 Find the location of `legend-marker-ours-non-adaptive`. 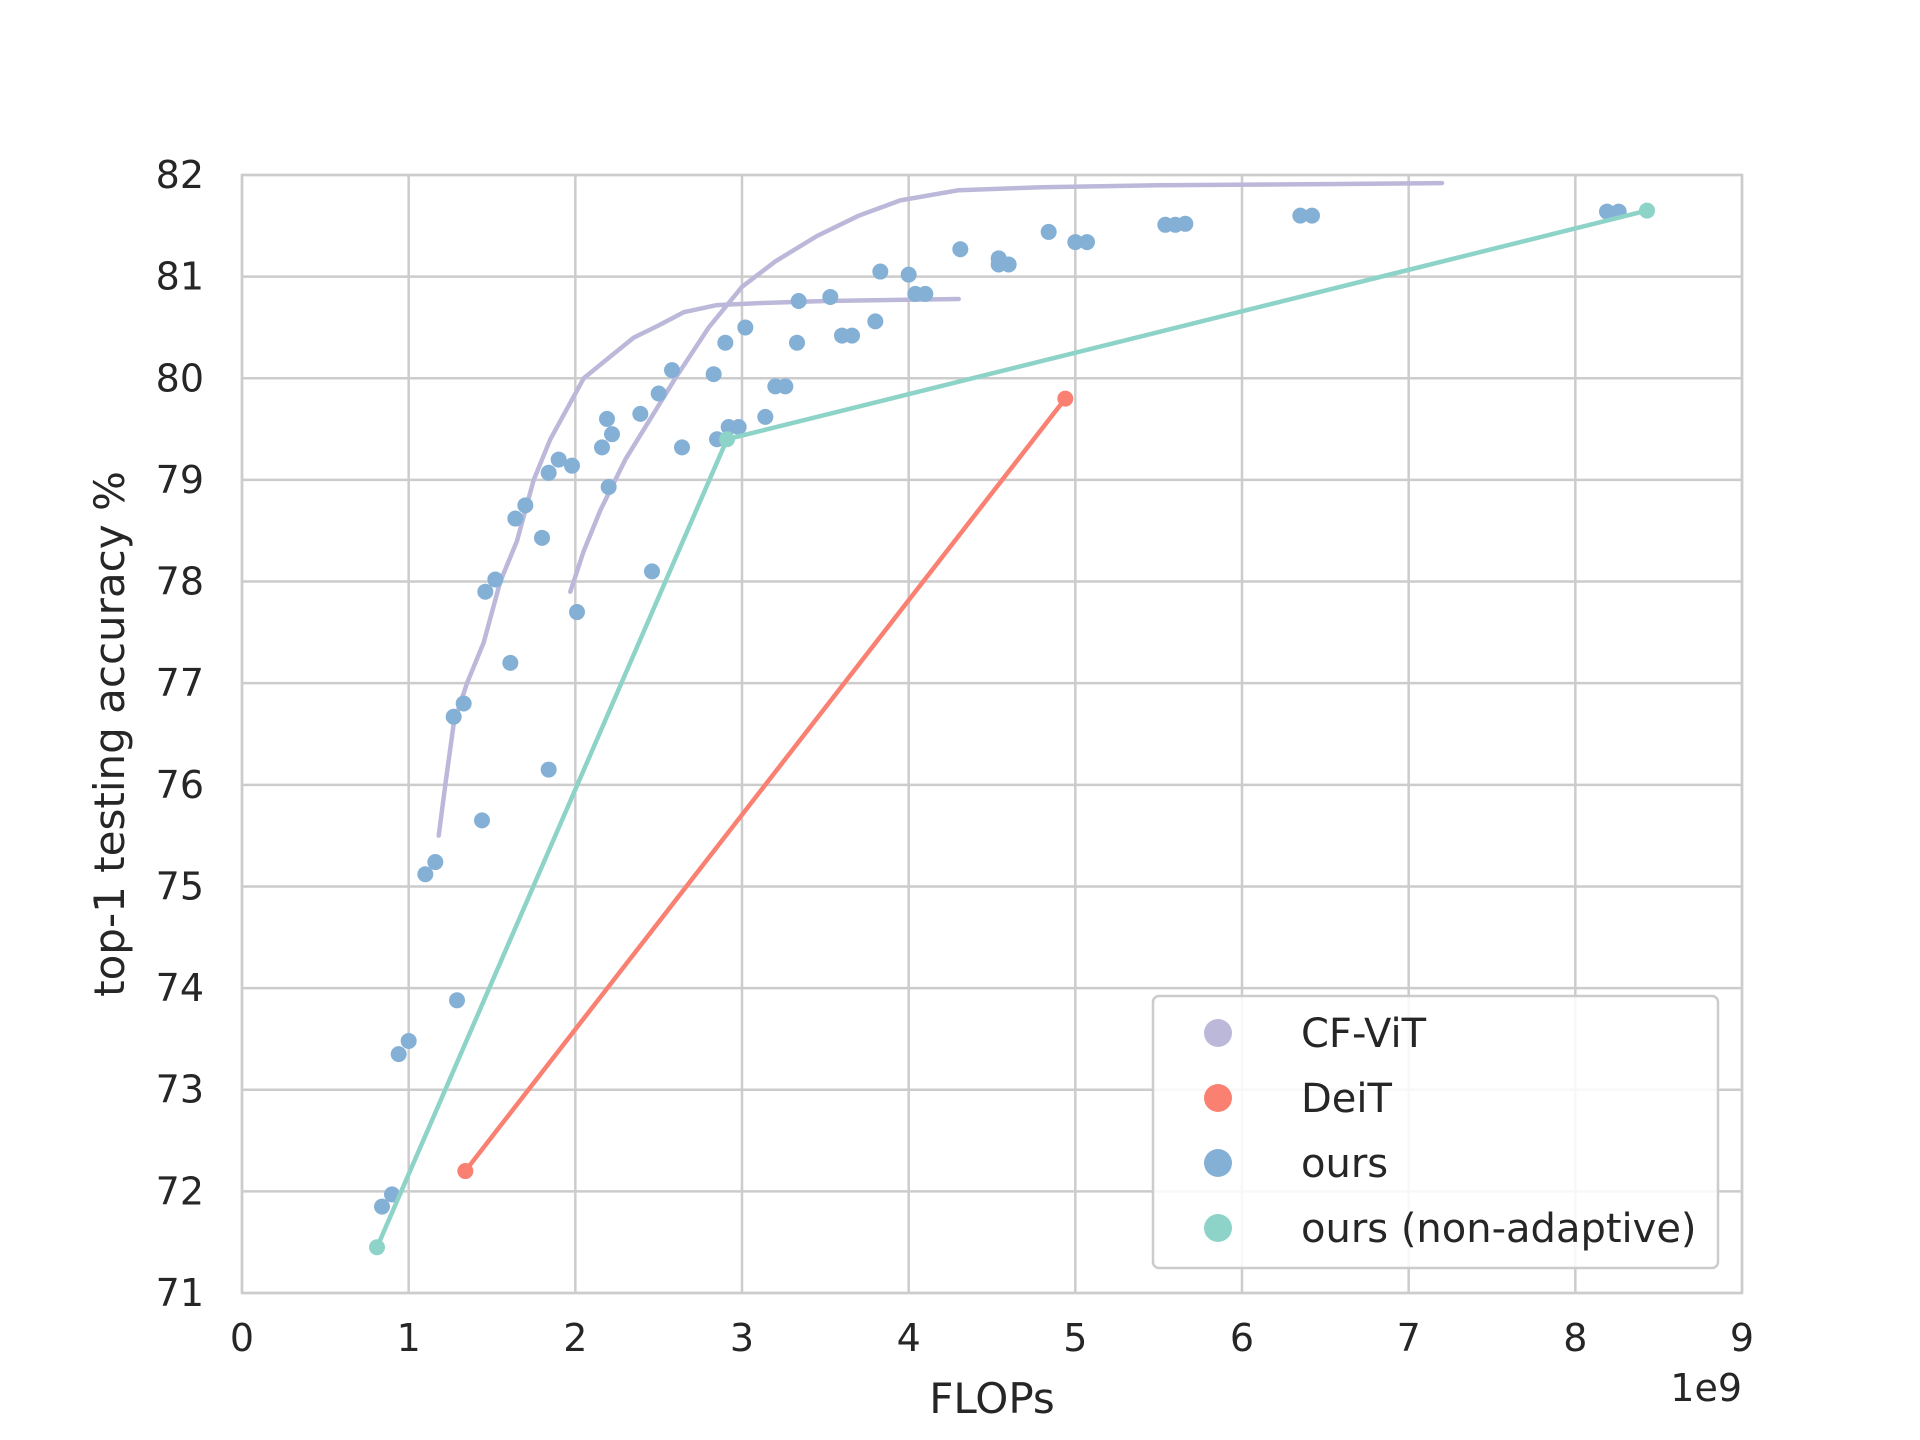

legend-marker-ours-non-adaptive is located at coordinates (1218, 1228).